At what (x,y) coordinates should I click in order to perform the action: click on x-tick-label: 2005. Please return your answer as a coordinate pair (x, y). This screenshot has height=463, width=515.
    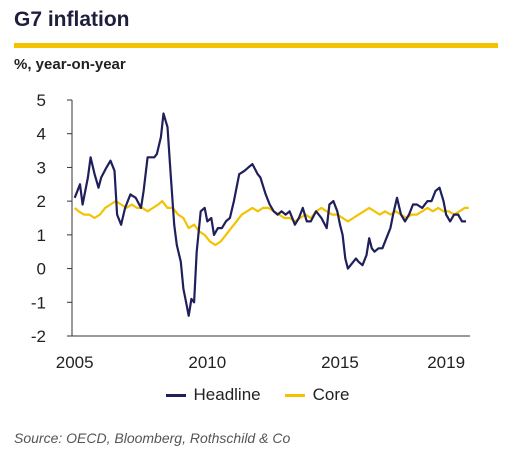
    Looking at the image, I should click on (75, 362).